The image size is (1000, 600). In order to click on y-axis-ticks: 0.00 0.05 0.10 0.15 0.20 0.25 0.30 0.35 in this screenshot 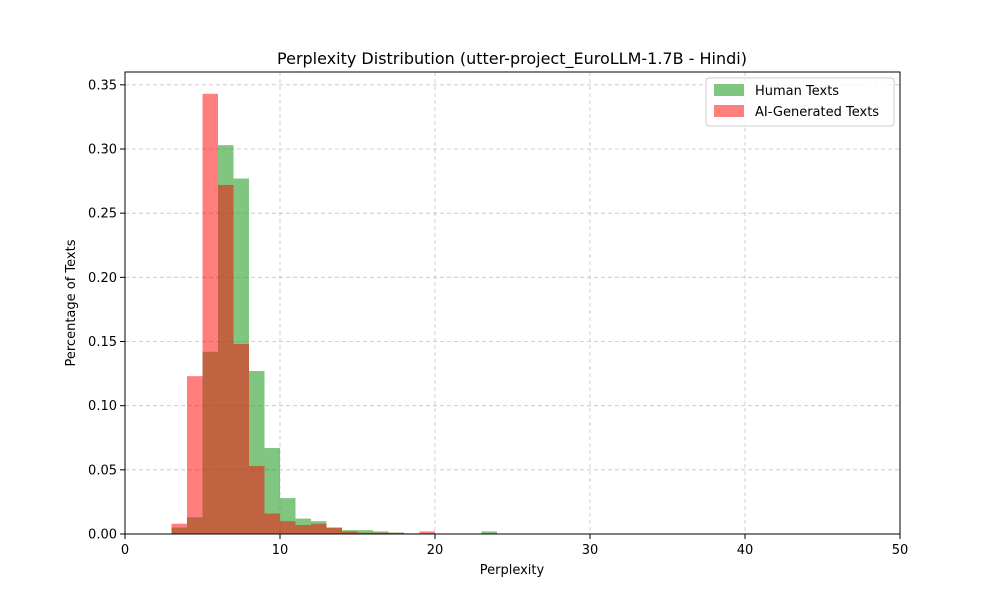, I will do `click(106, 310)`.